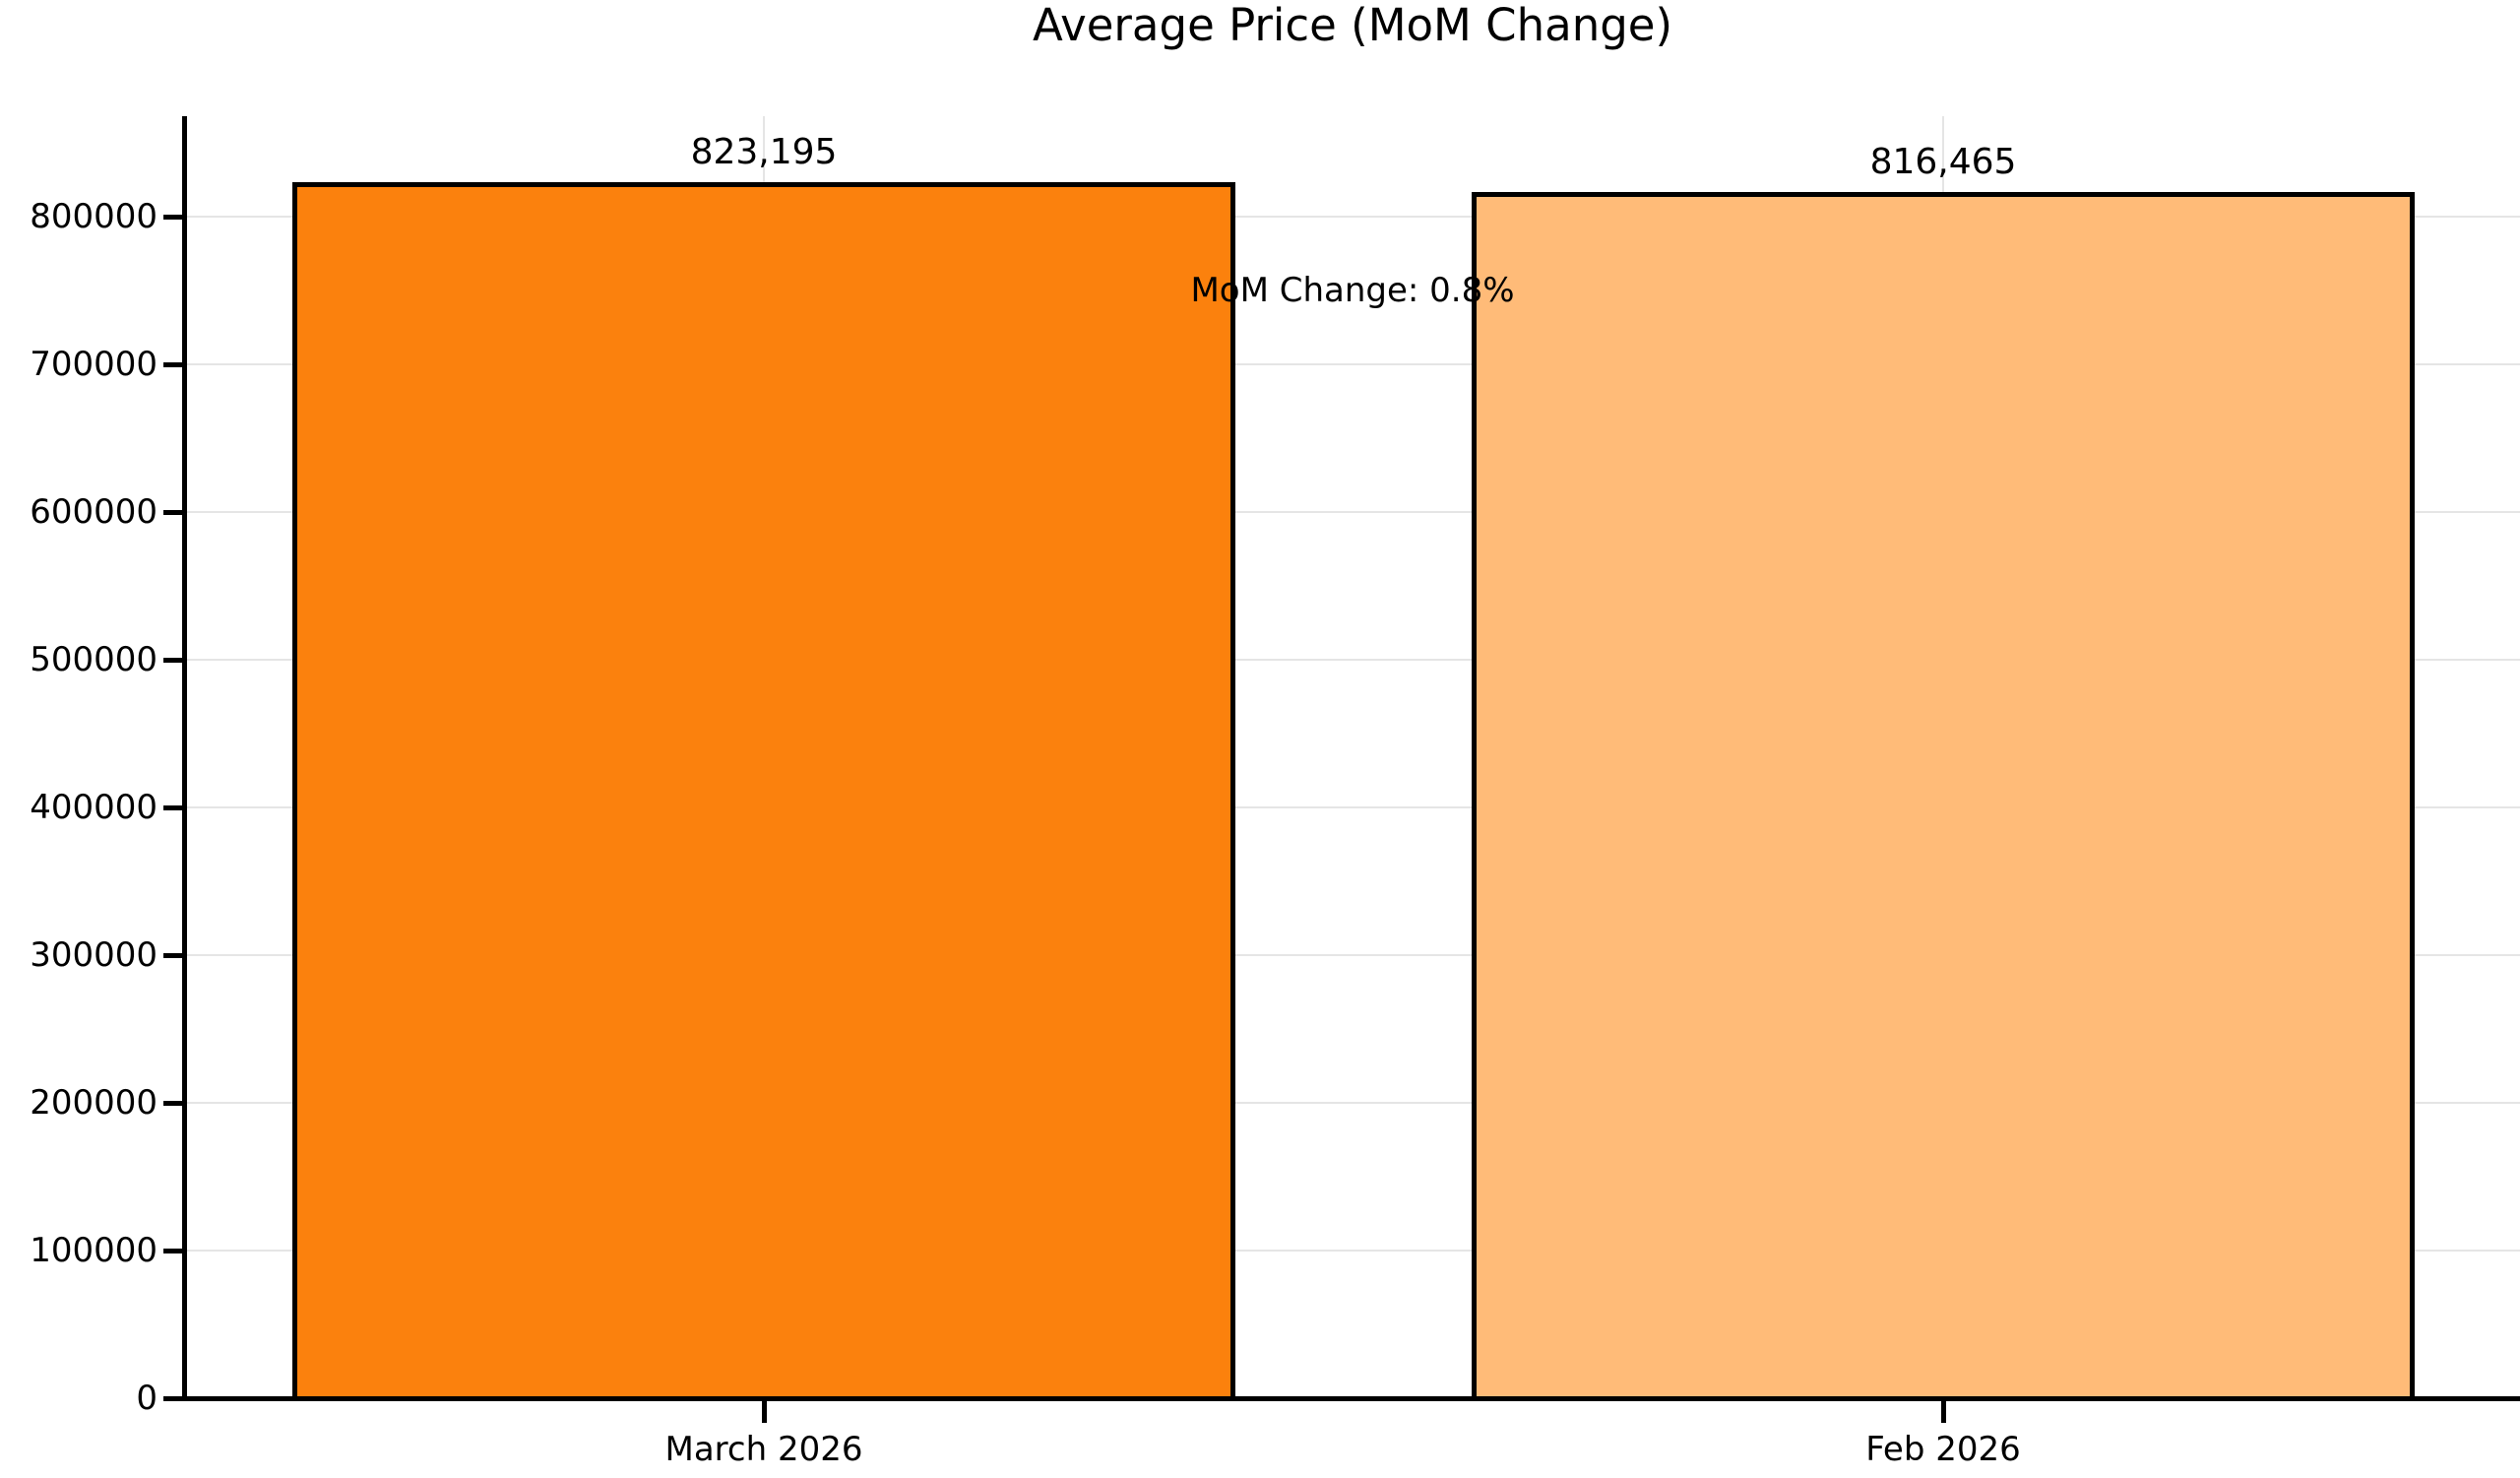 The width and height of the screenshot is (2520, 1478). Describe the element at coordinates (763, 1449) in the screenshot. I see `x-tick-label: March 2026` at that location.